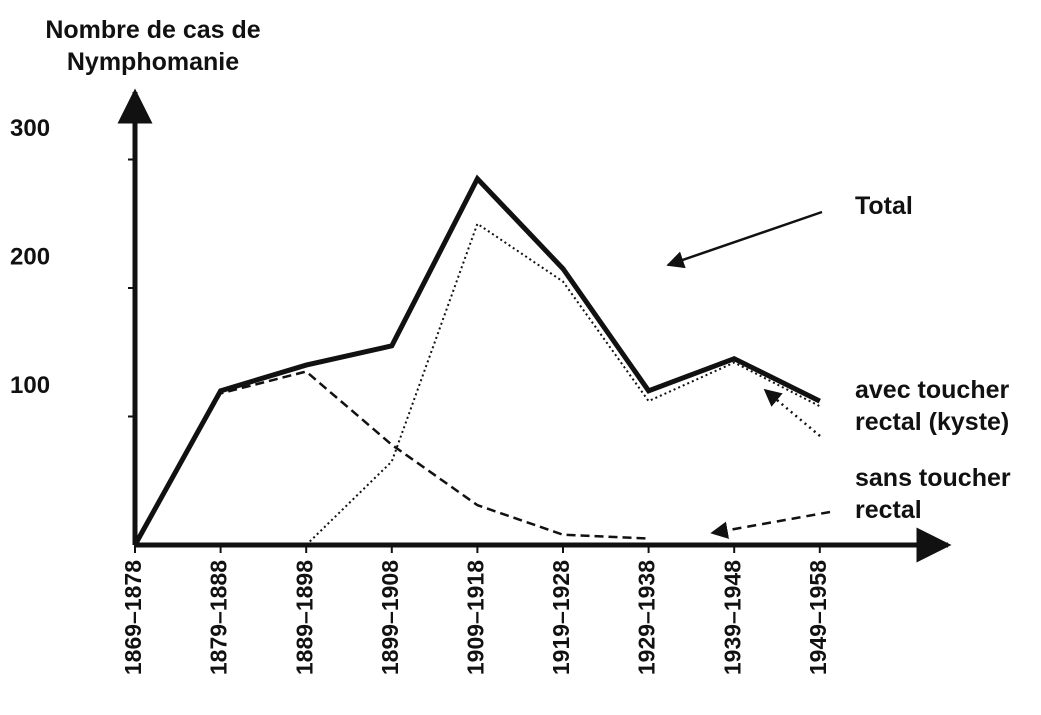 Image resolution: width=1041 pixels, height=715 pixels. I want to click on x-tick-label: 1919–1928, so click(561, 617).